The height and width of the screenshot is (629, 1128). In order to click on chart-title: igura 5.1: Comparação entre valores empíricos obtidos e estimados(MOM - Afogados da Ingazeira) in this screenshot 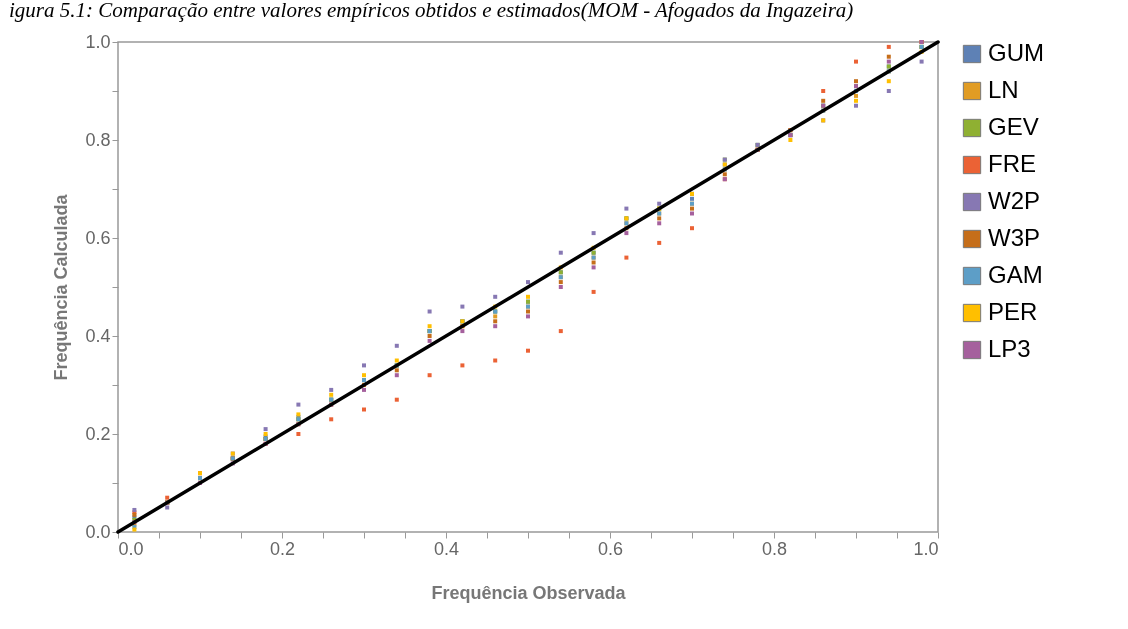, I will do `click(431, 11)`.